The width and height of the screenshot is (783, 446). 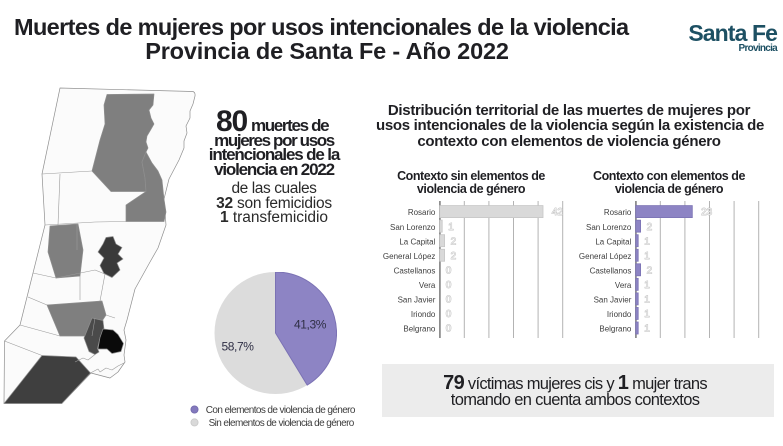 What do you see at coordinates (237, 346) in the screenshot?
I see `svg-text: 58,7%` at bounding box center [237, 346].